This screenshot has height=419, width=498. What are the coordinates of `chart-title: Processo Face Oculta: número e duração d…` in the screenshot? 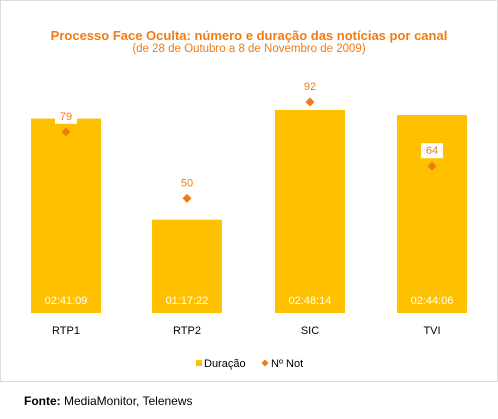 It's located at (249, 35).